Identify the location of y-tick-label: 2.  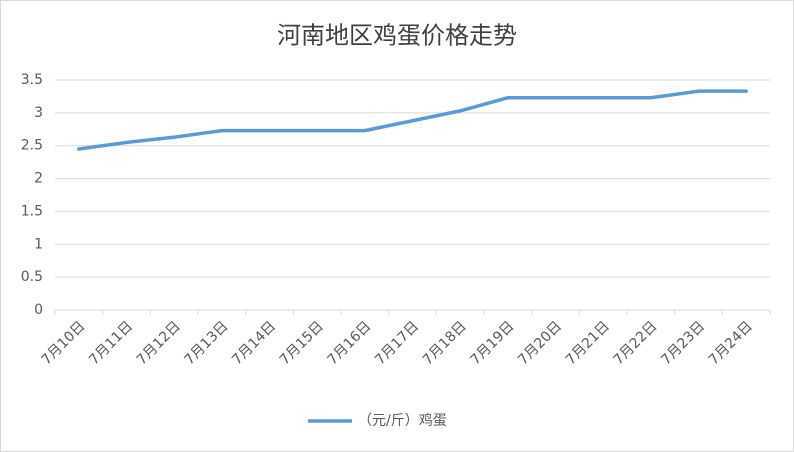
(38, 179).